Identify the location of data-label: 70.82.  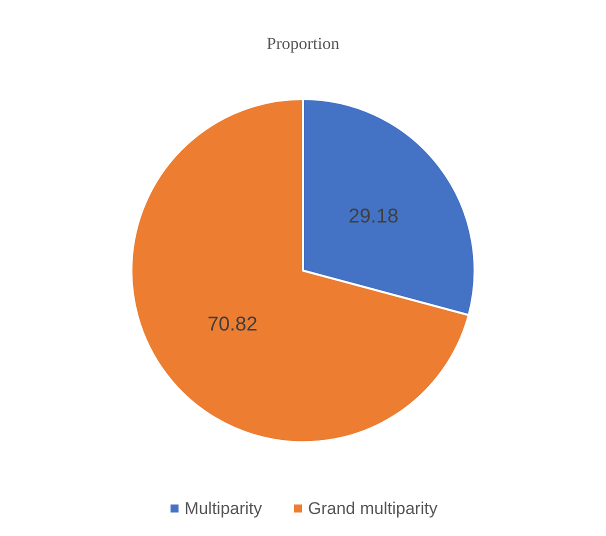
(232, 325).